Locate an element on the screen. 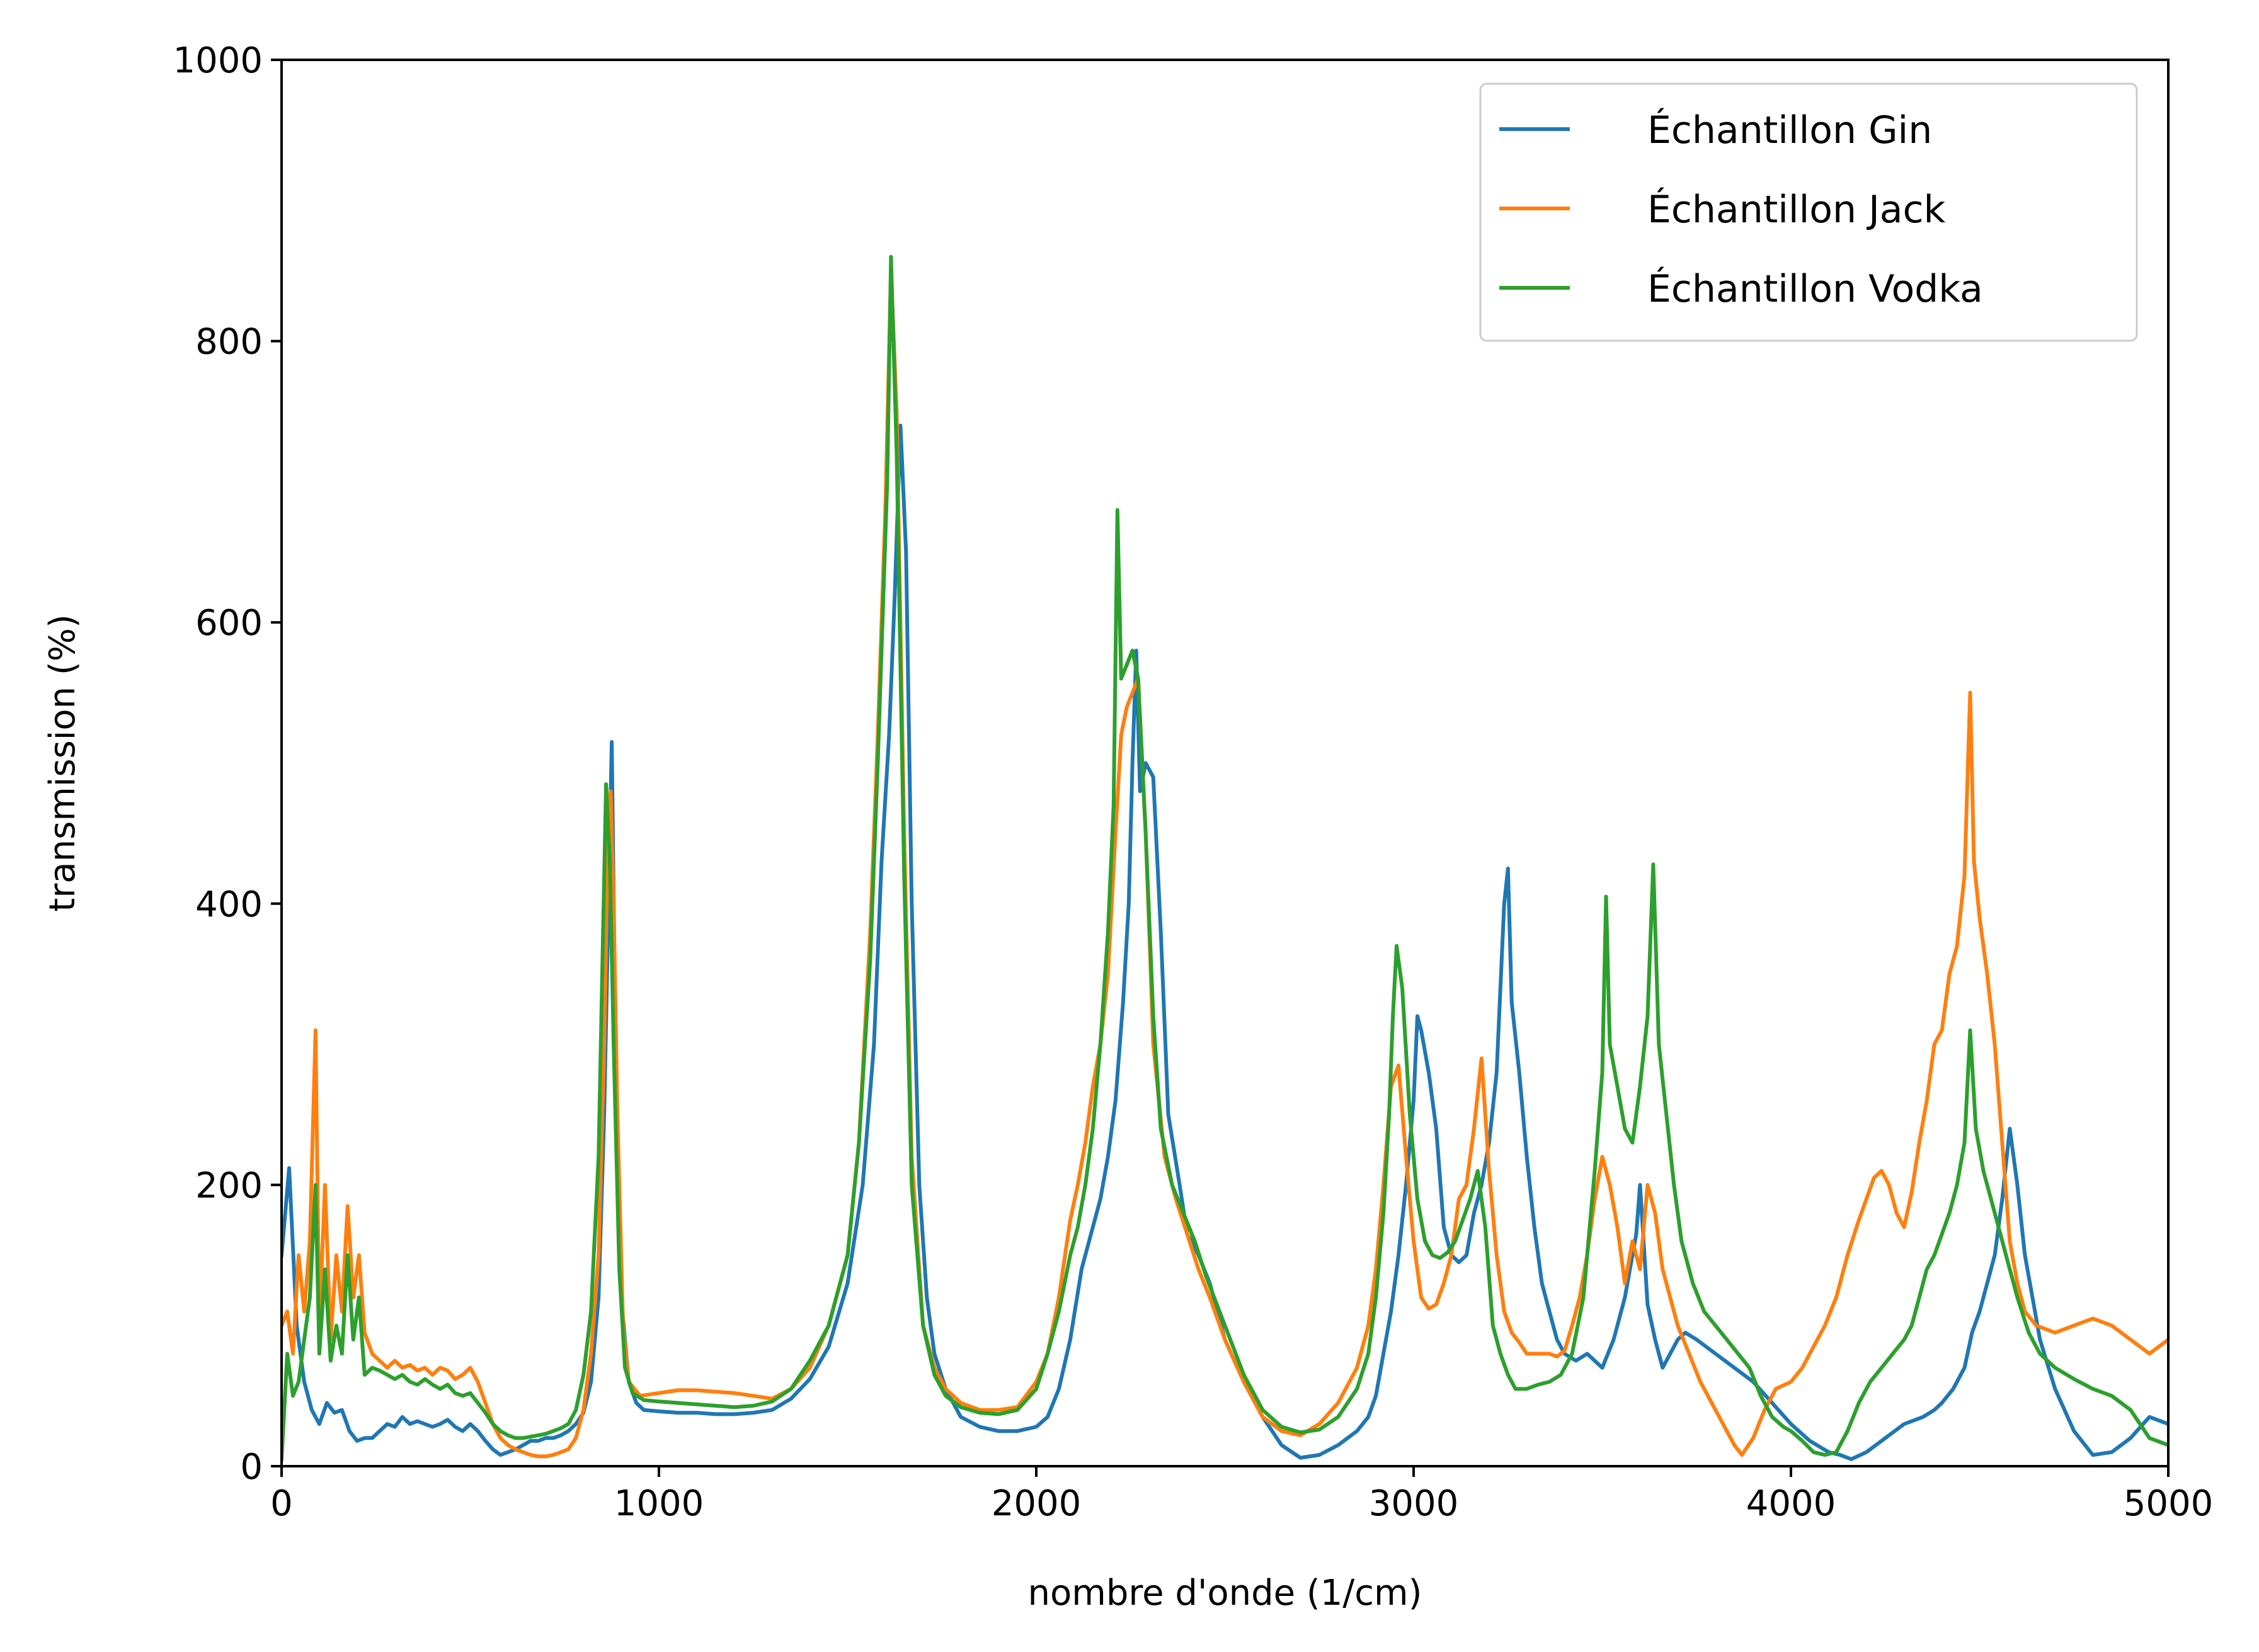 This screenshot has width=2259, height=1652. y-tick-label: 0 is located at coordinates (252, 1468).